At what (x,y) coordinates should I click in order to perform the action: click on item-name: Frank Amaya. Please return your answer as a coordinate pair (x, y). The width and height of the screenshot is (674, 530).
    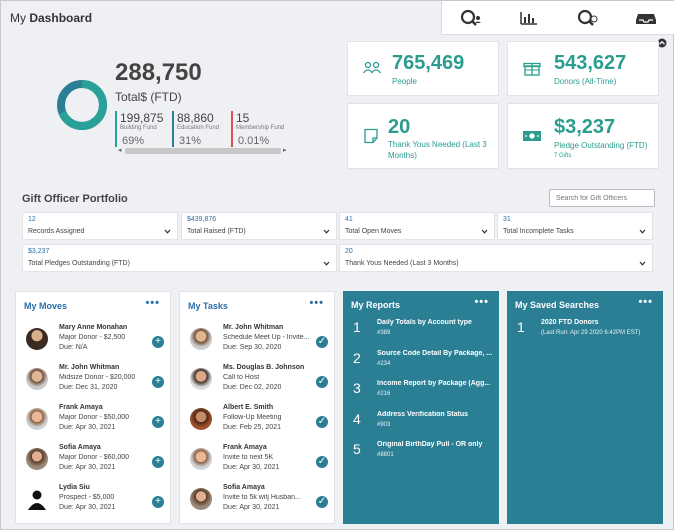
    Looking at the image, I should click on (245, 447).